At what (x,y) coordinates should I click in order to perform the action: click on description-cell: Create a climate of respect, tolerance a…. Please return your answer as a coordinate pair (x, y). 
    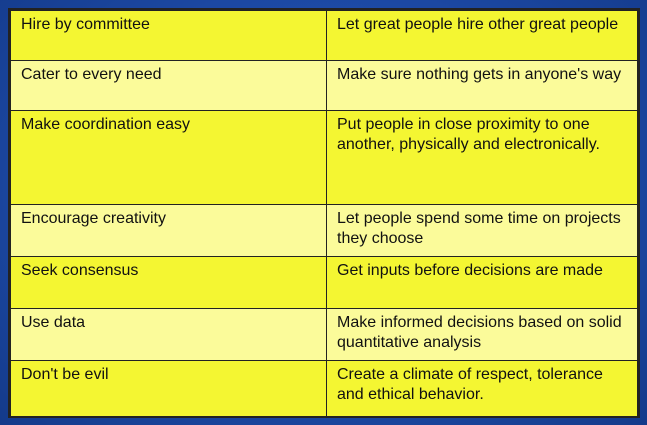
    Looking at the image, I should click on (482, 388).